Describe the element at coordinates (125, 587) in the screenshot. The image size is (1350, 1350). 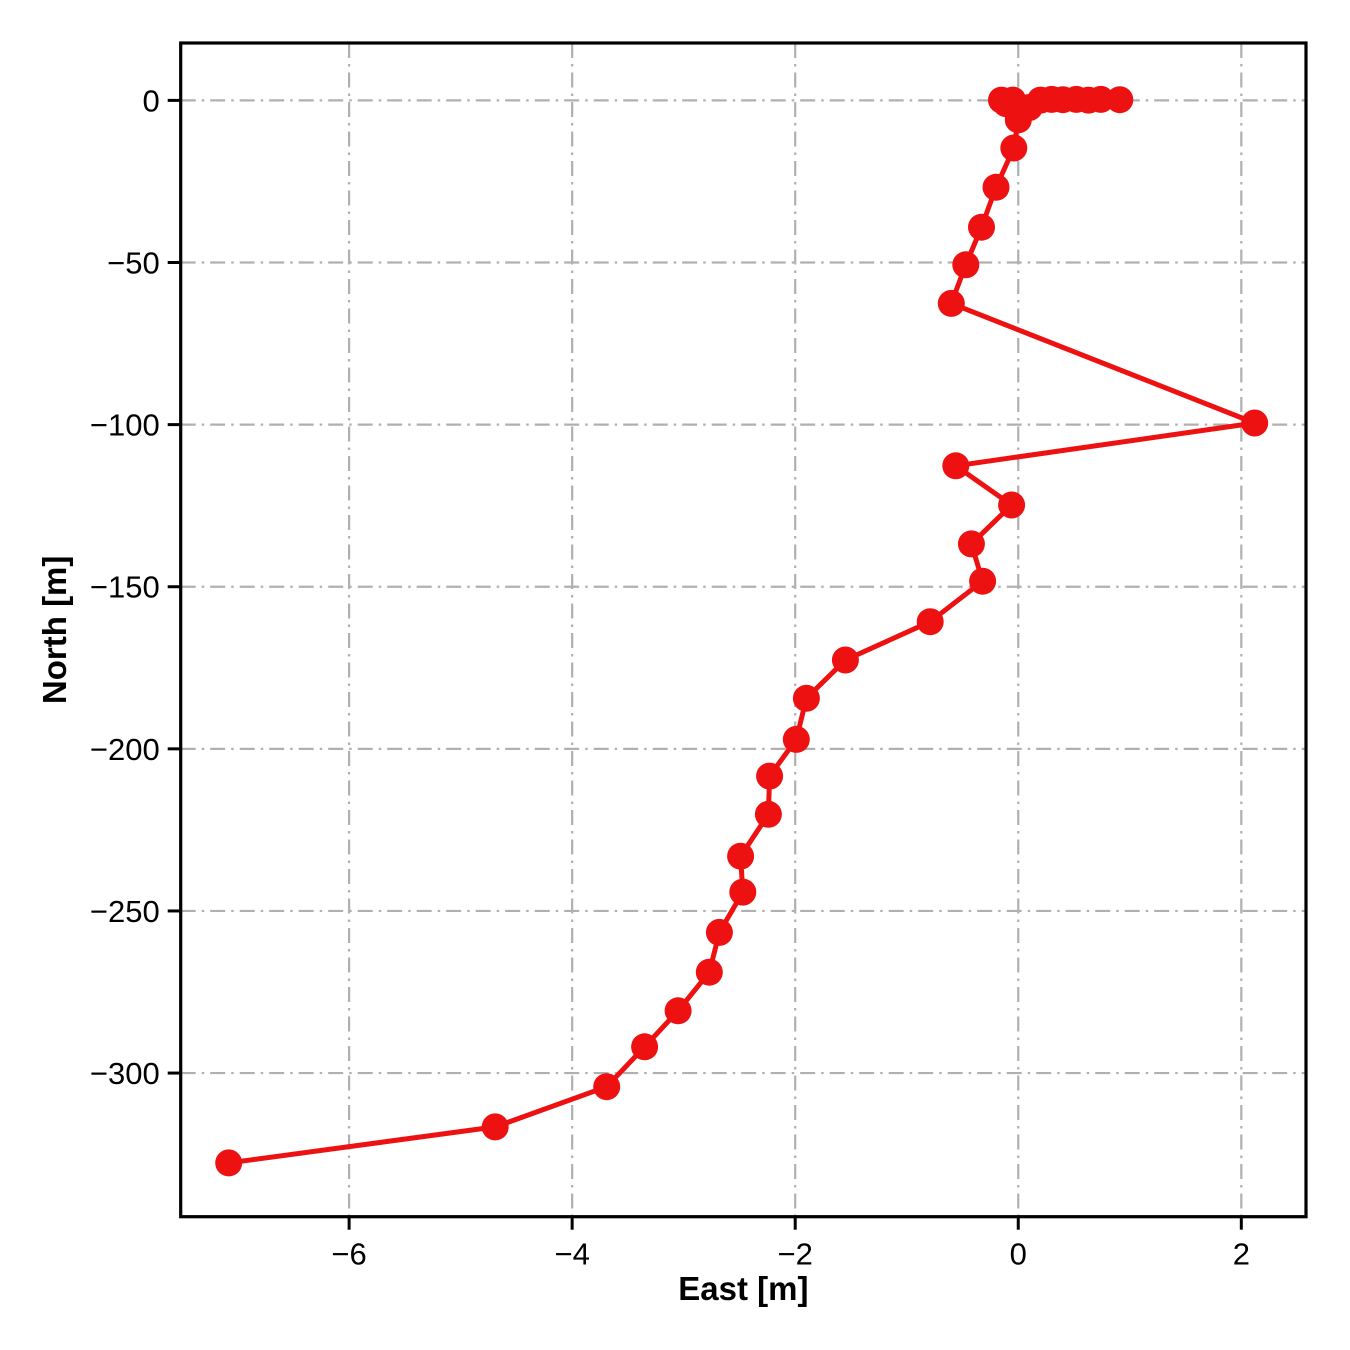
I see `y-tick-label: −150` at that location.